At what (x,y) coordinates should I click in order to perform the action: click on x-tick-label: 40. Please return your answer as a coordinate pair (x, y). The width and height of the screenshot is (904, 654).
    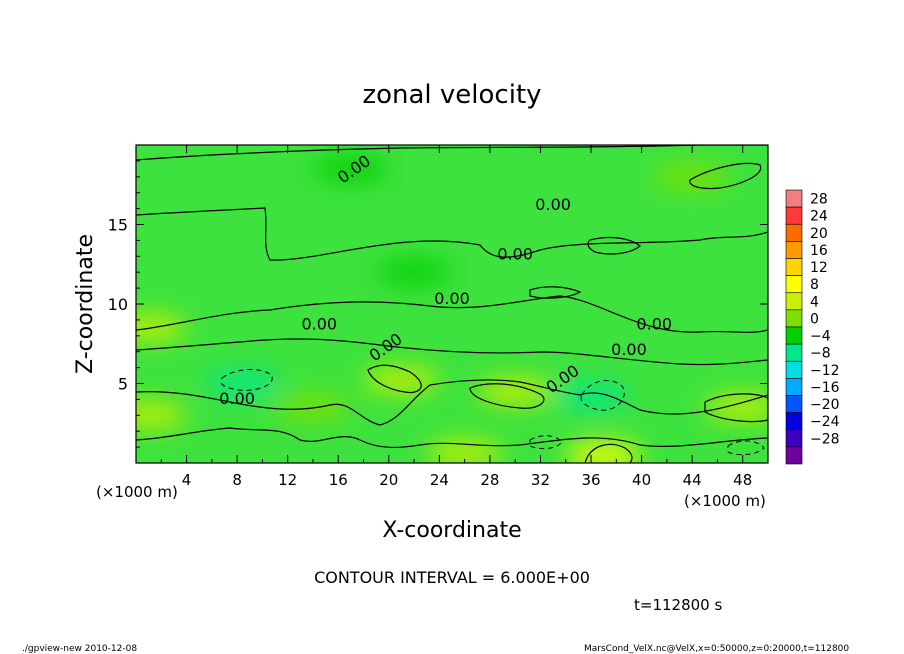
    Looking at the image, I should click on (641, 480).